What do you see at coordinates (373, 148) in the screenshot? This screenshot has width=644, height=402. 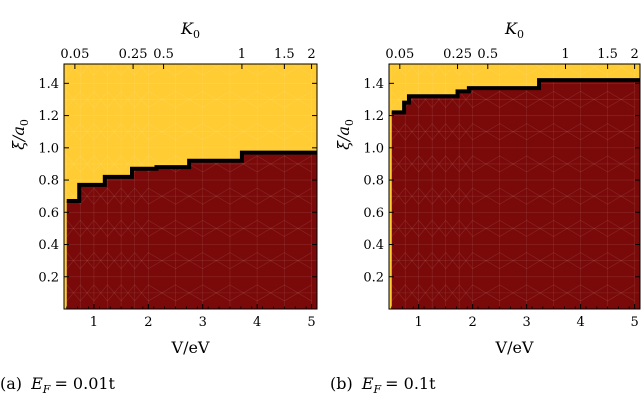 I see `y-tick-label: 1.0` at bounding box center [373, 148].